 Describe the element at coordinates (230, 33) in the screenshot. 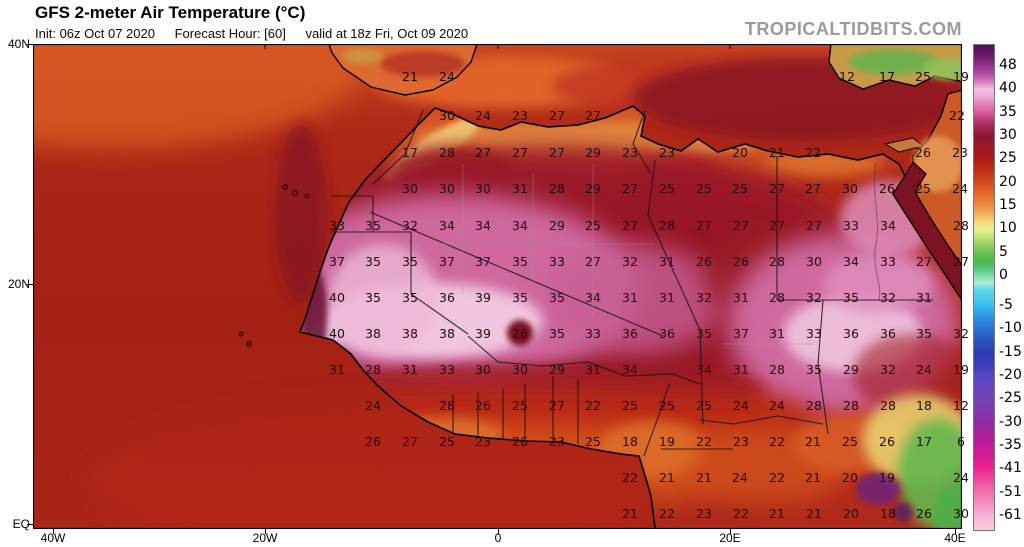

I see `forecast-hour: Forecast Hour: [60]` at that location.